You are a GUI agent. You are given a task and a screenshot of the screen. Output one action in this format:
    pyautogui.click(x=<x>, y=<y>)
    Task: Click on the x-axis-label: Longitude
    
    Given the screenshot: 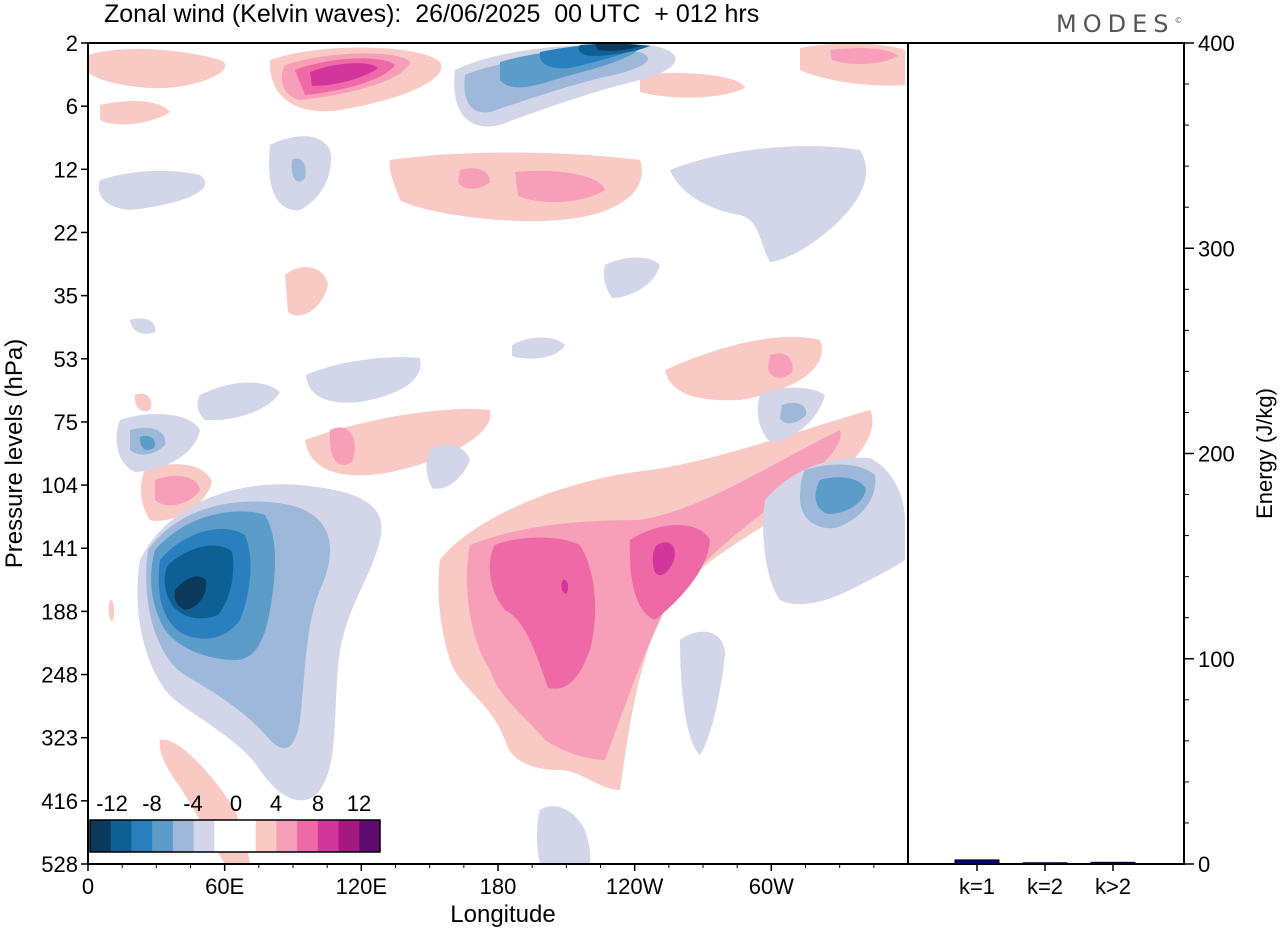 What is the action you would take?
    pyautogui.click(x=502, y=914)
    